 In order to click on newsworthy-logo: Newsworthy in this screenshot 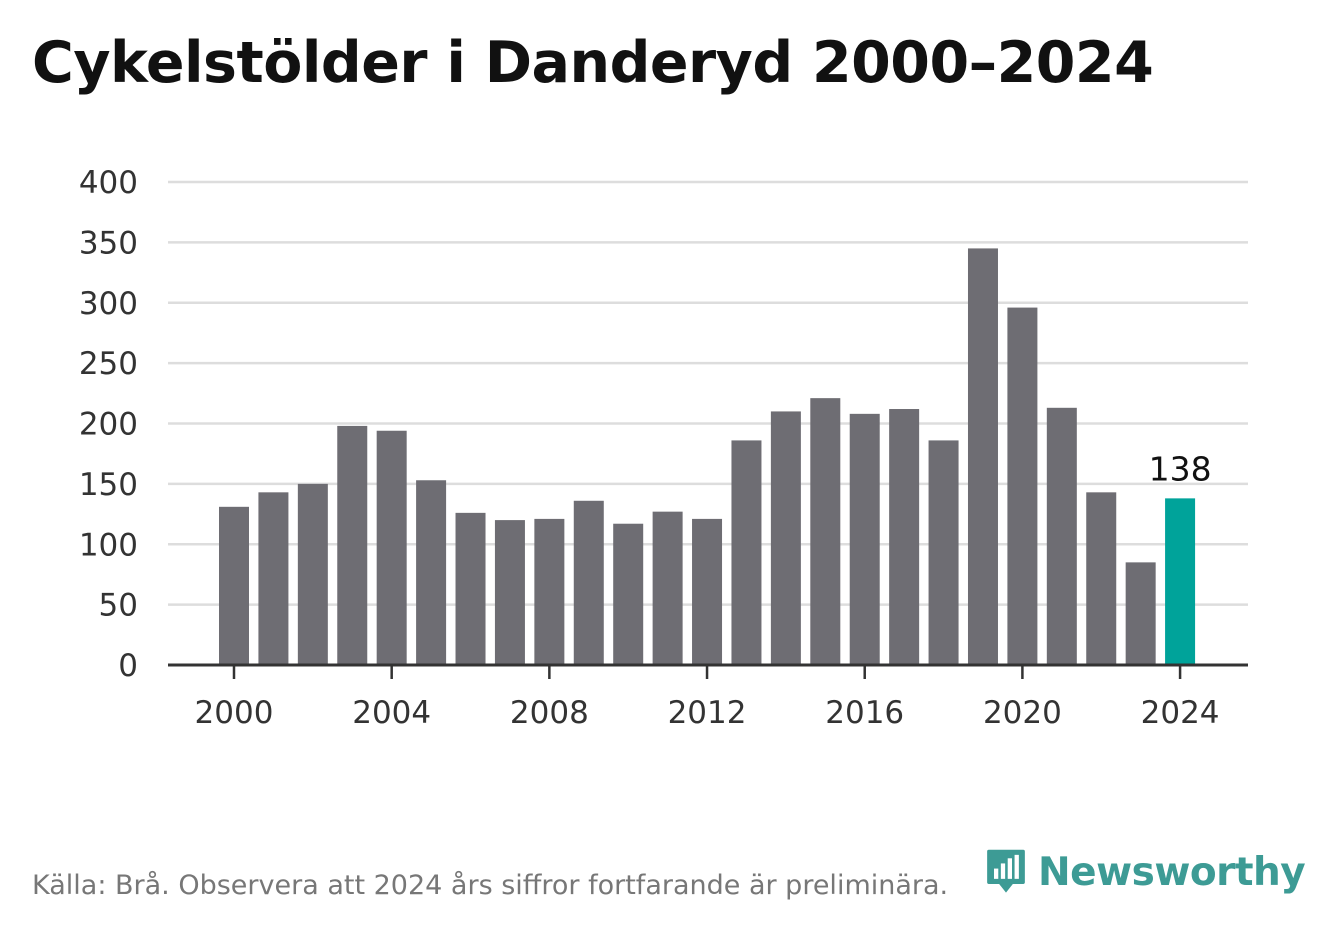, I will do `click(1144, 872)`.